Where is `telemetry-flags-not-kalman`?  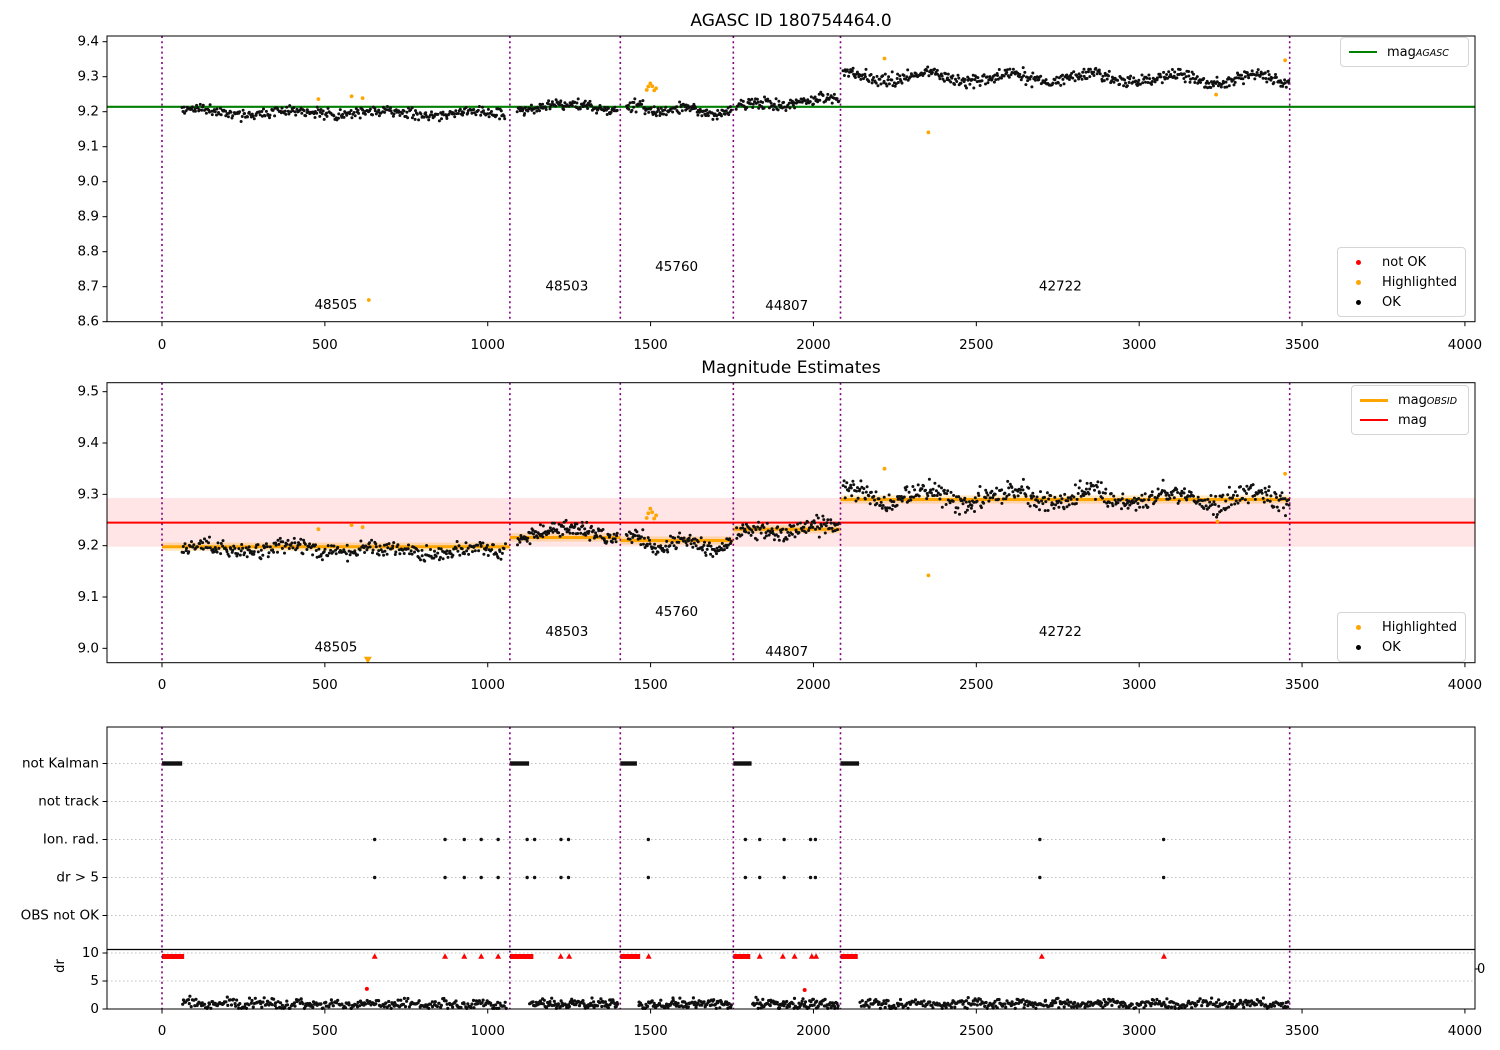
telemetry-flags-not-kalman is located at coordinates (511, 763).